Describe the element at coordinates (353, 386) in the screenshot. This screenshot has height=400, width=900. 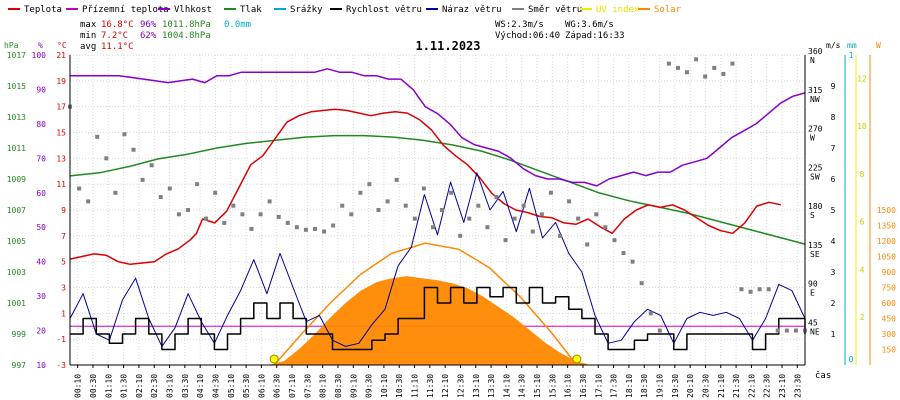
I see `x-tick-label: 09:10` at that location.